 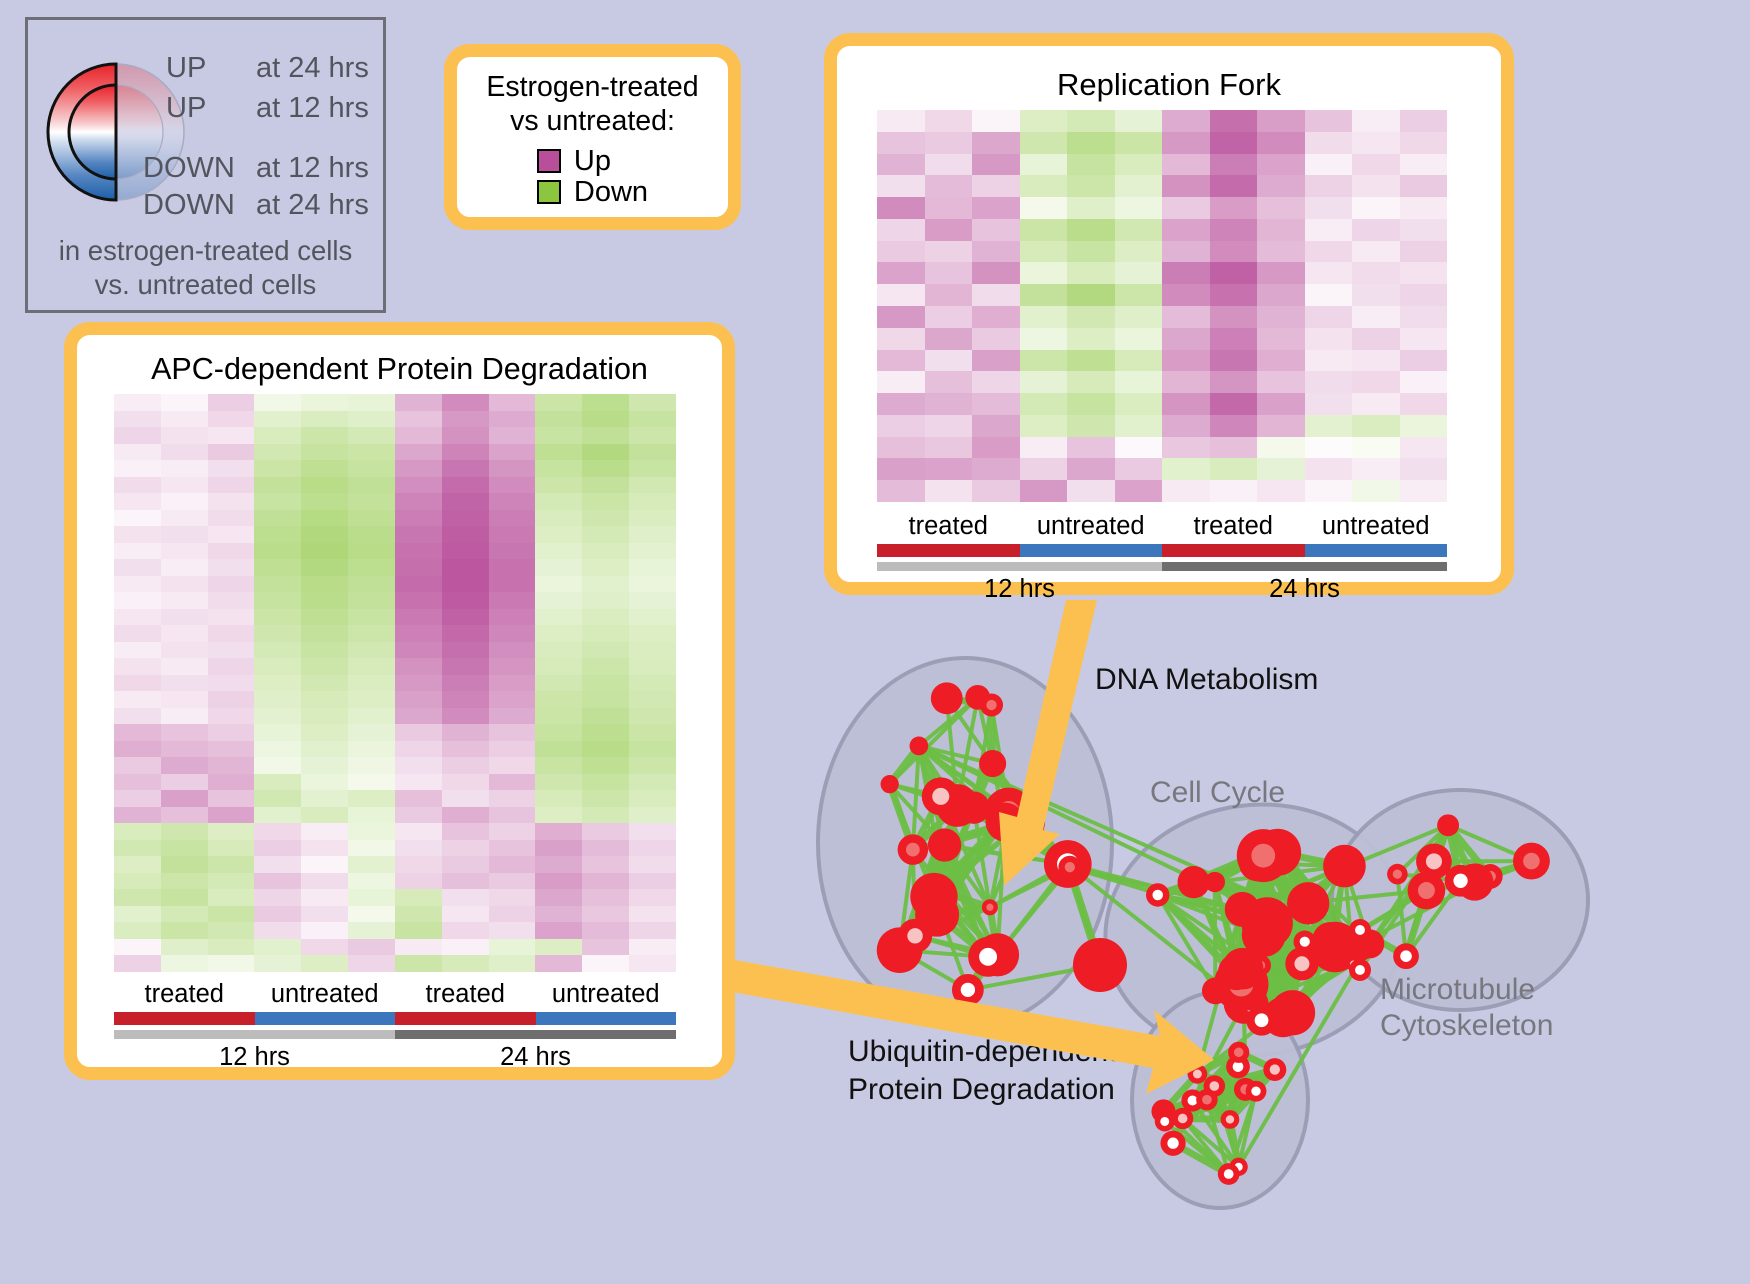 What do you see at coordinates (254, 1034) in the screenshot?
I see `time-bar-segment` at bounding box center [254, 1034].